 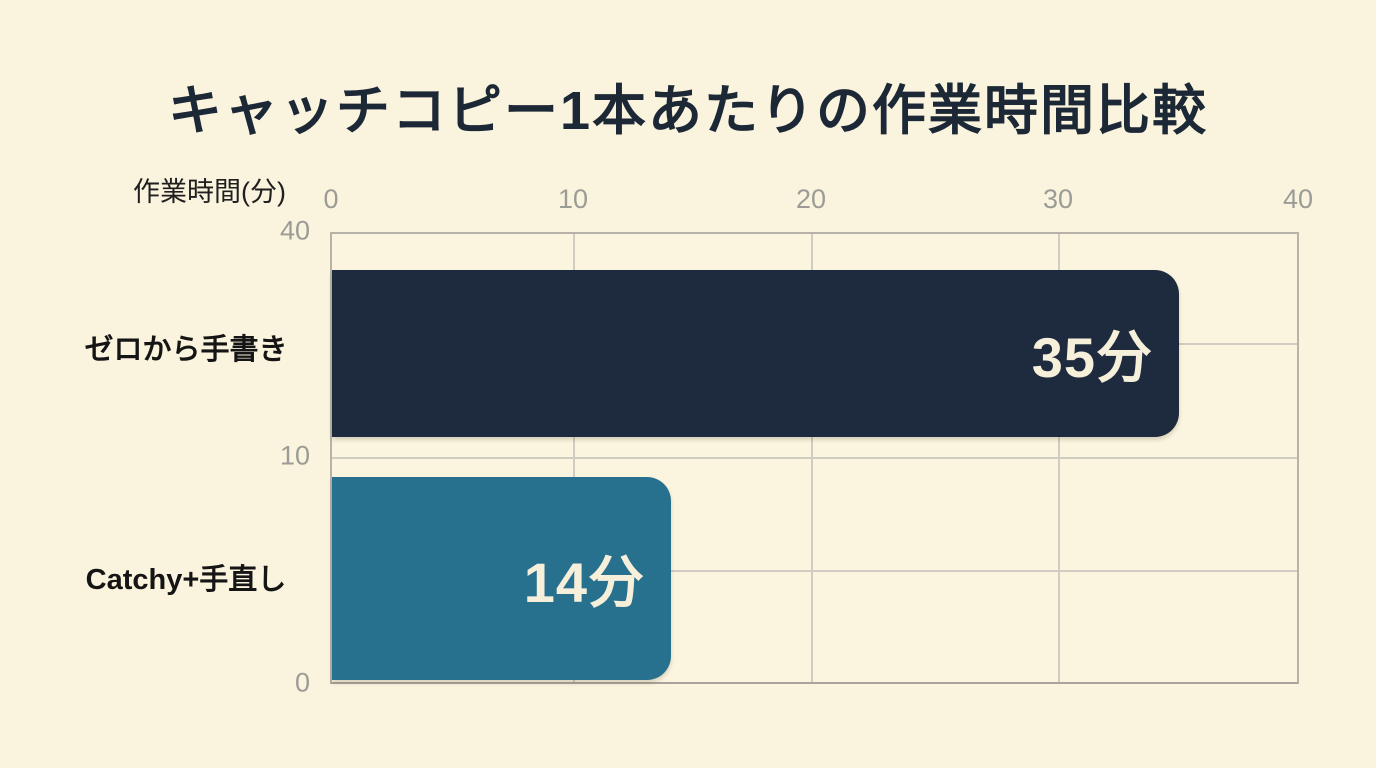 What do you see at coordinates (1058, 199) in the screenshot?
I see `x-axis-tick-30: 30` at bounding box center [1058, 199].